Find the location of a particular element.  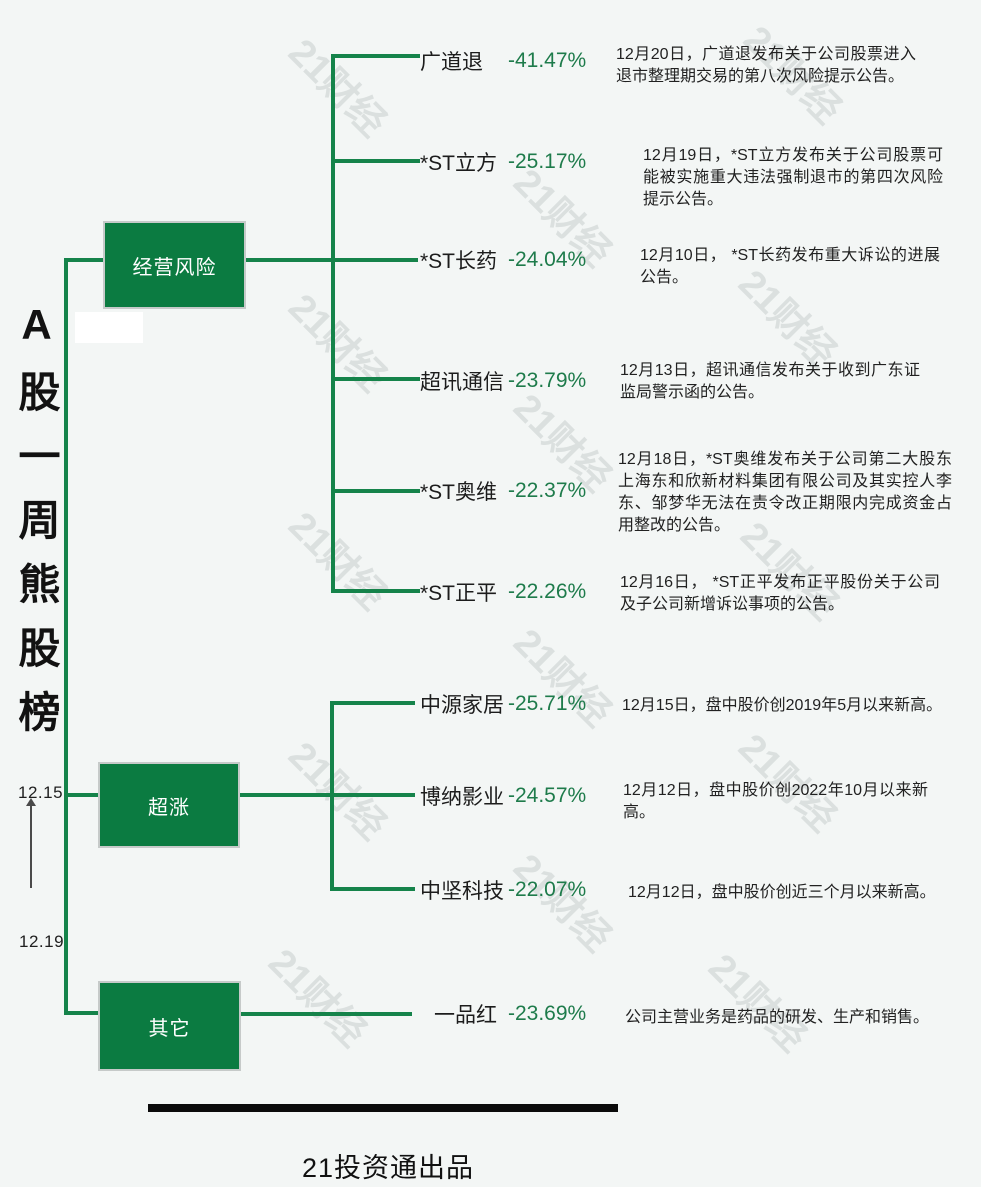

stock-row: 中坚科技 -22.07% is located at coordinates (503, 890).